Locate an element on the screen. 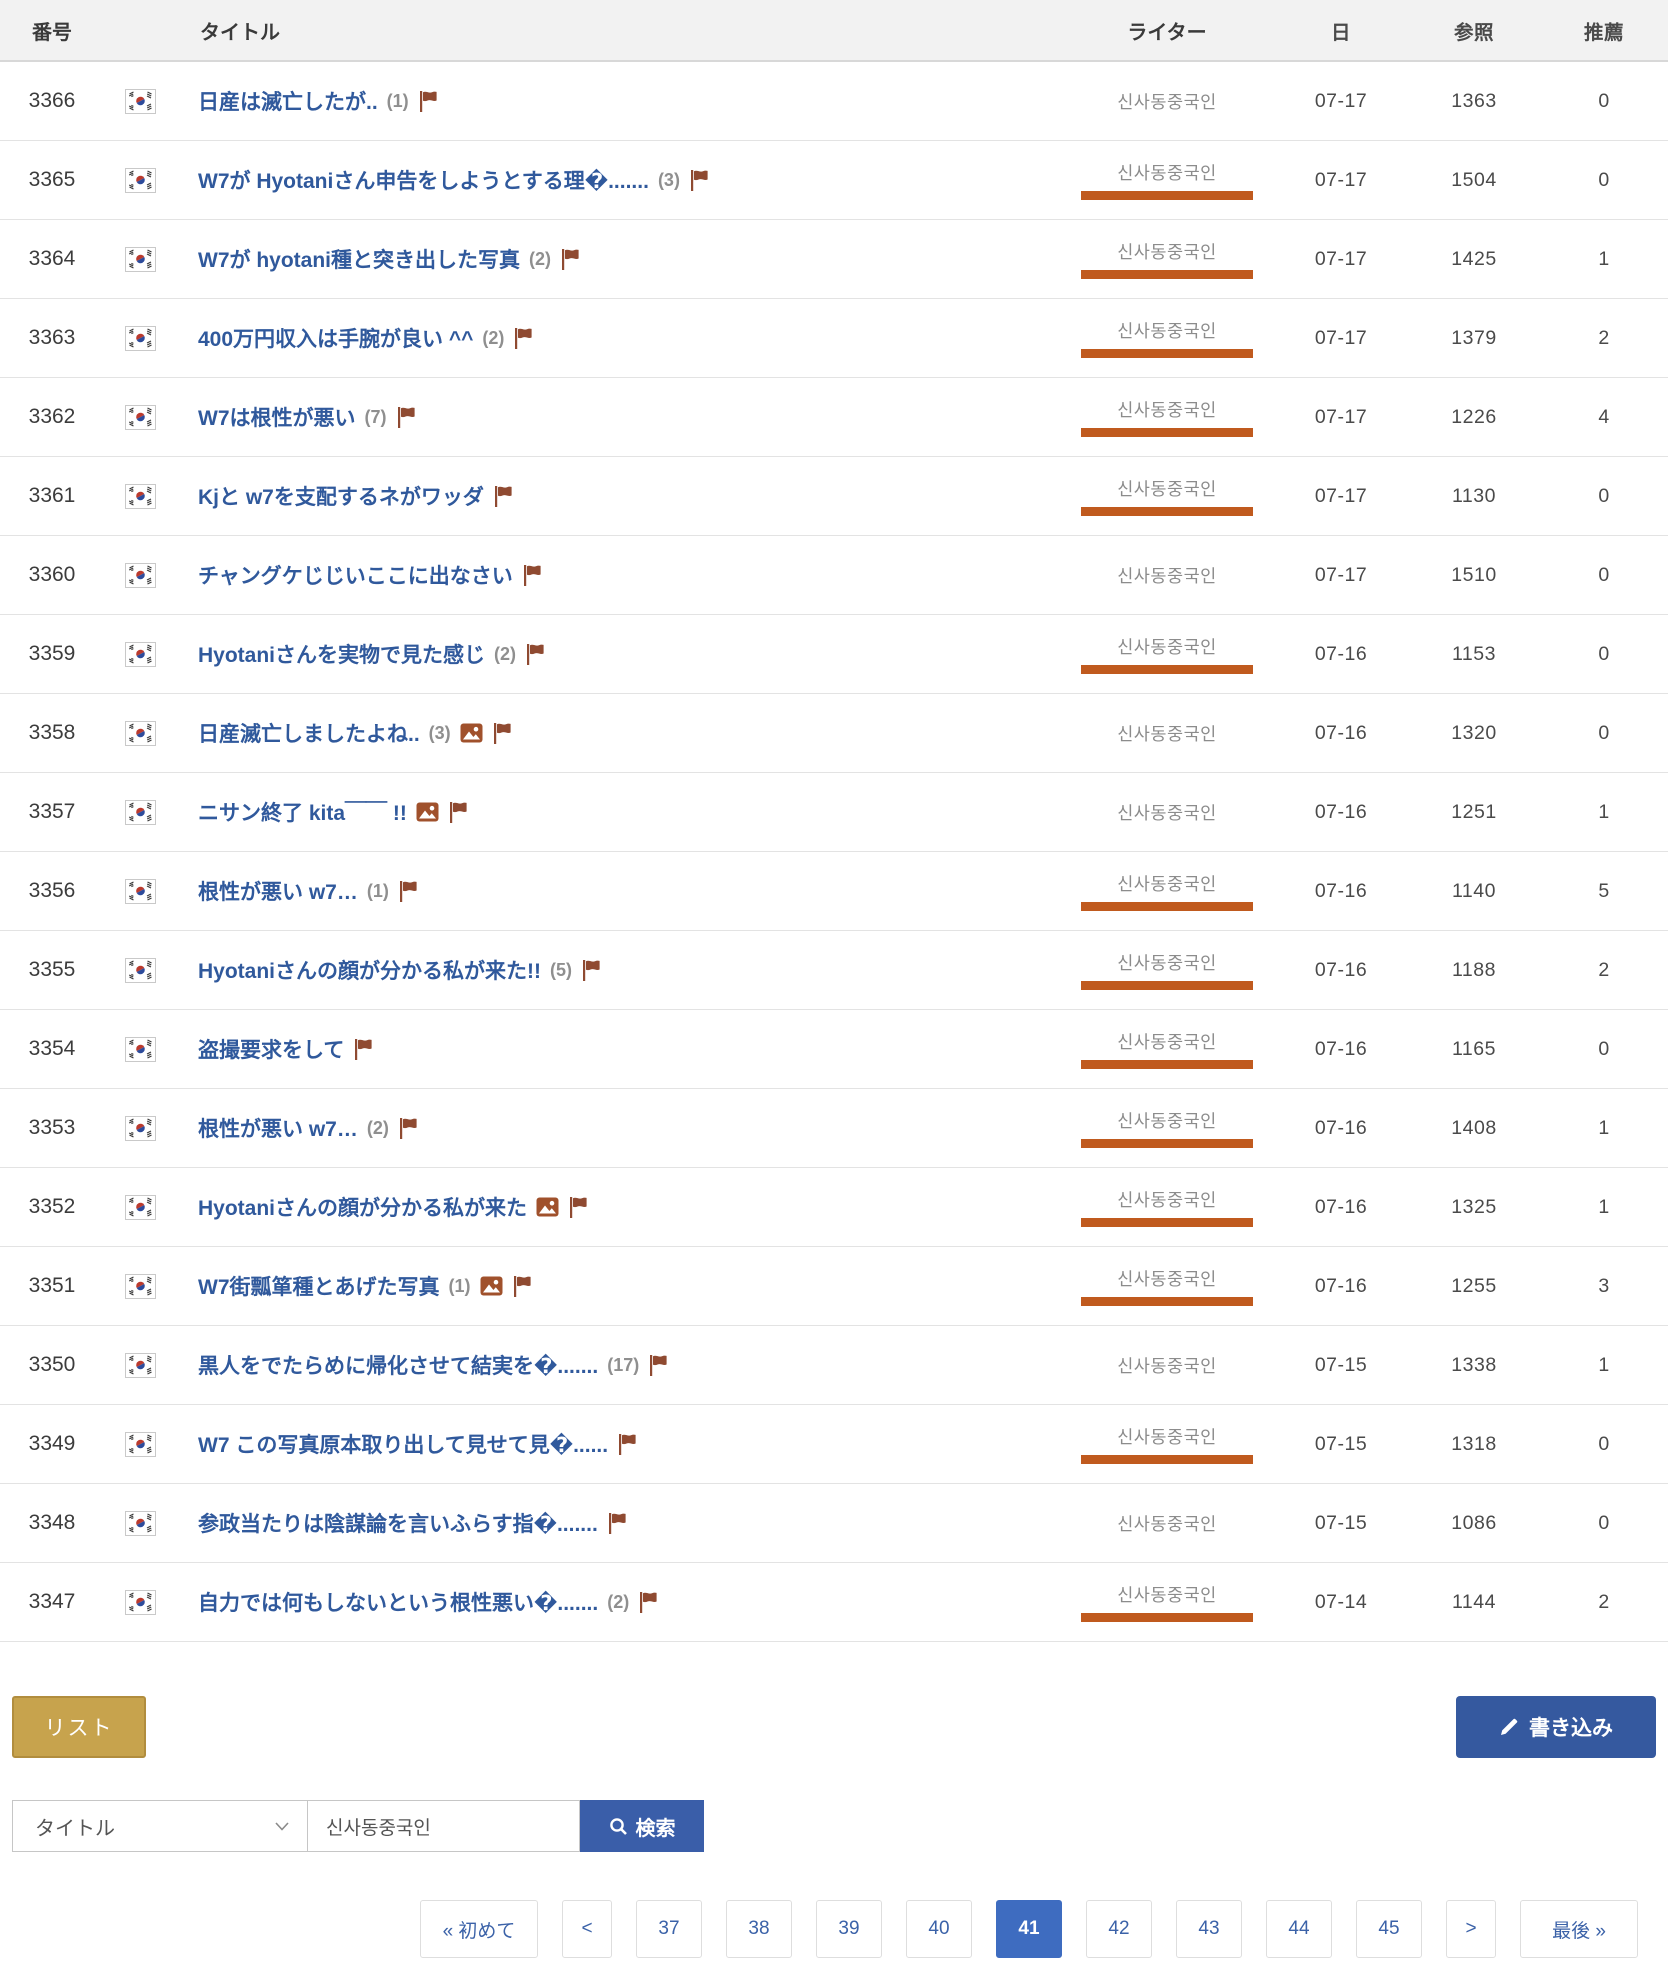  table-row: 3352 is located at coordinates (834, 1207).